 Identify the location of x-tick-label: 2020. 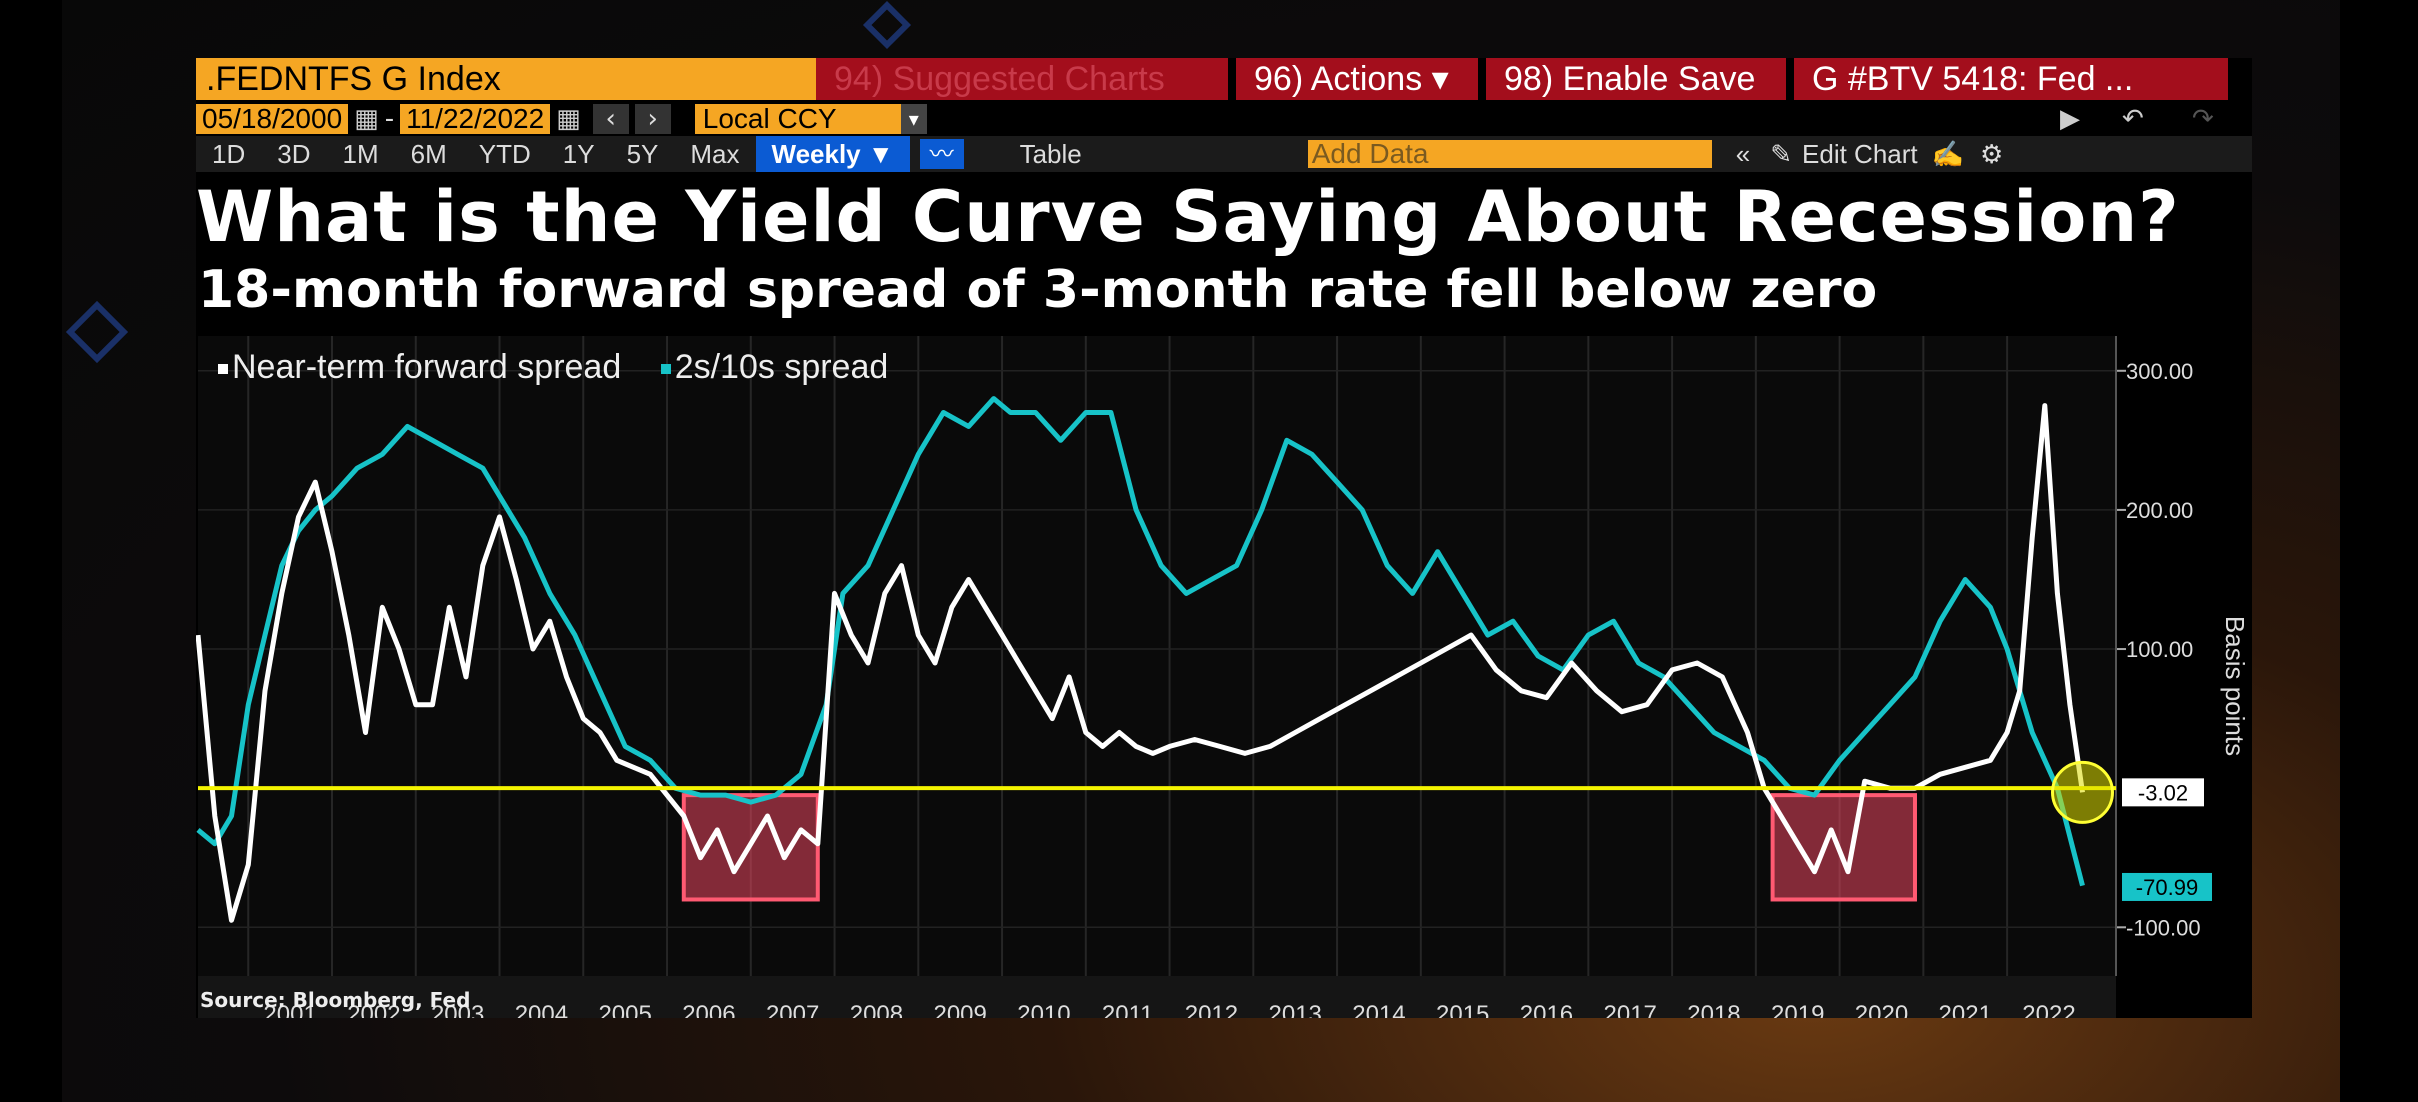
(1881, 1009).